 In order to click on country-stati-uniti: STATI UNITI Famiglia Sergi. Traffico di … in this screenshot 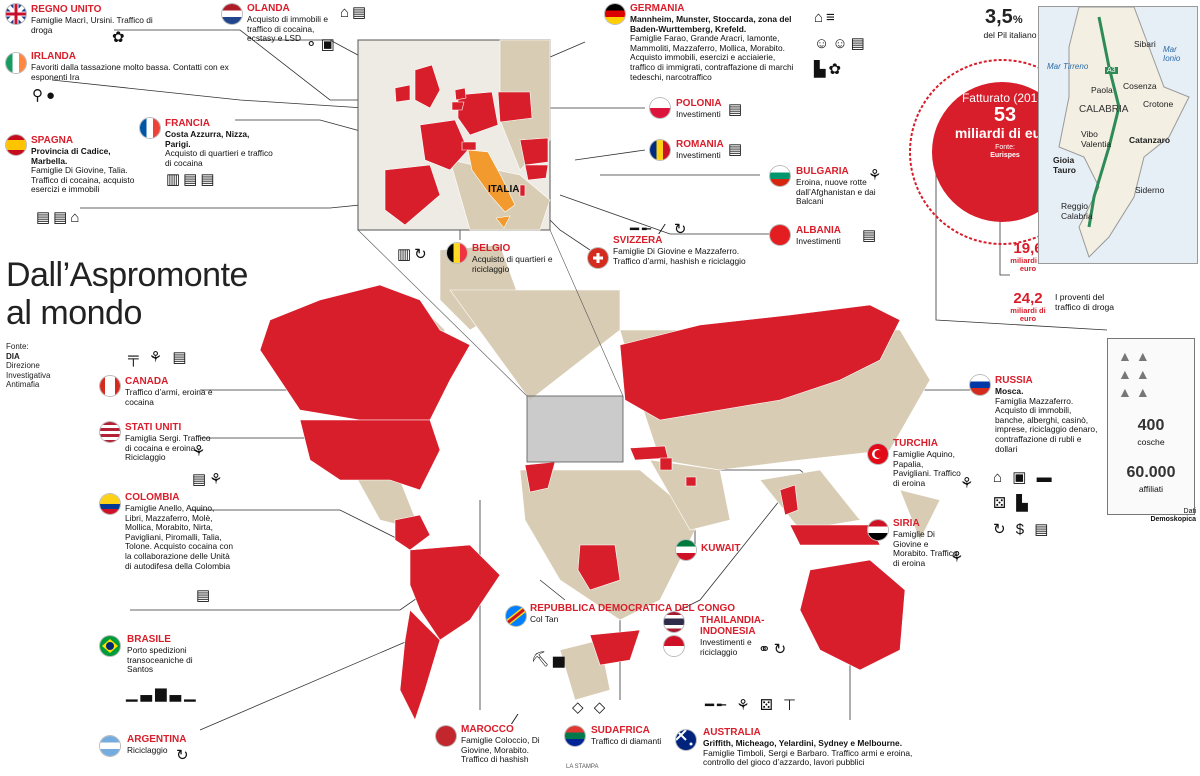, I will do `click(170, 442)`.